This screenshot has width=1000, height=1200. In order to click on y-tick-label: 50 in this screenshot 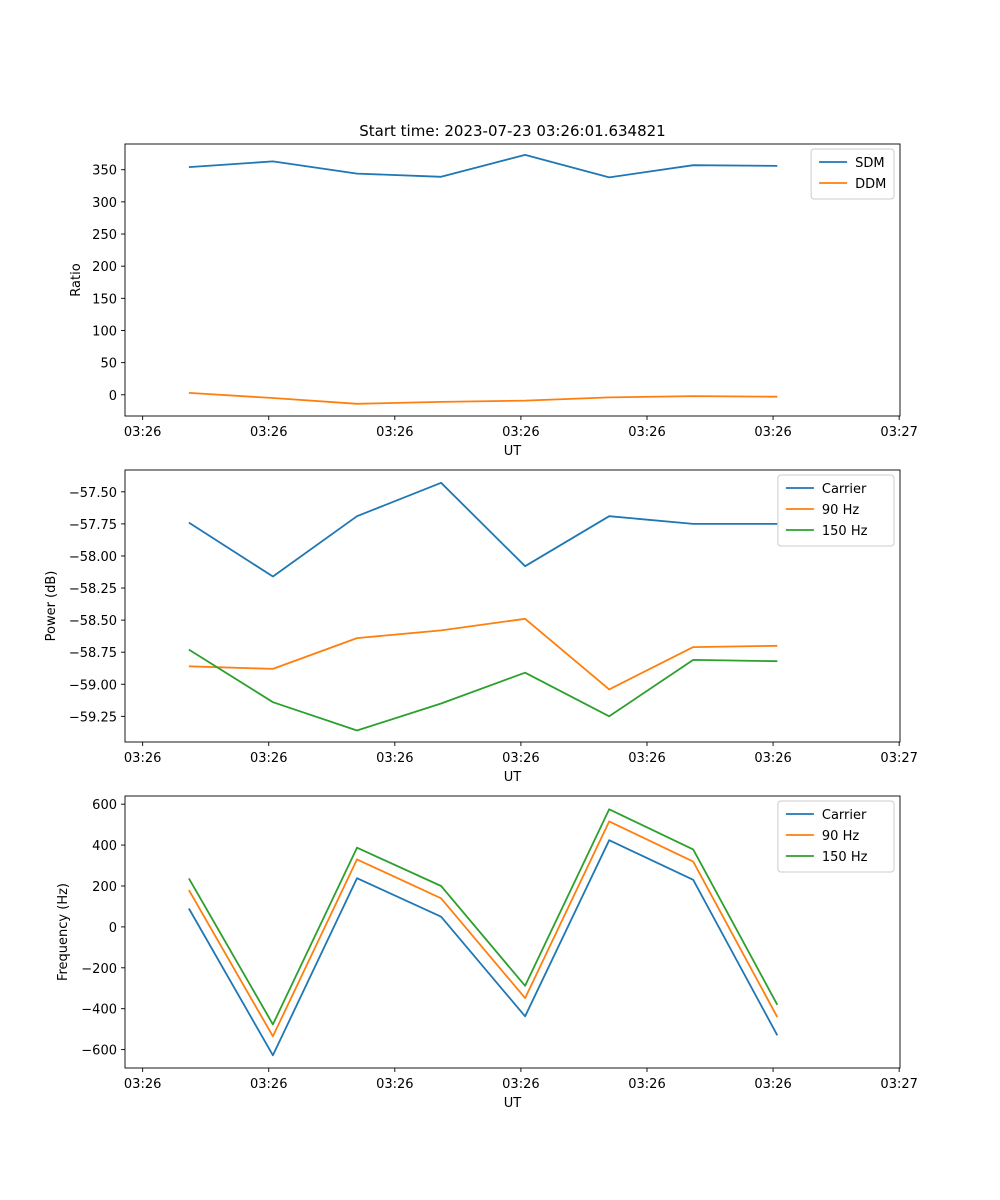, I will do `click(108, 364)`.